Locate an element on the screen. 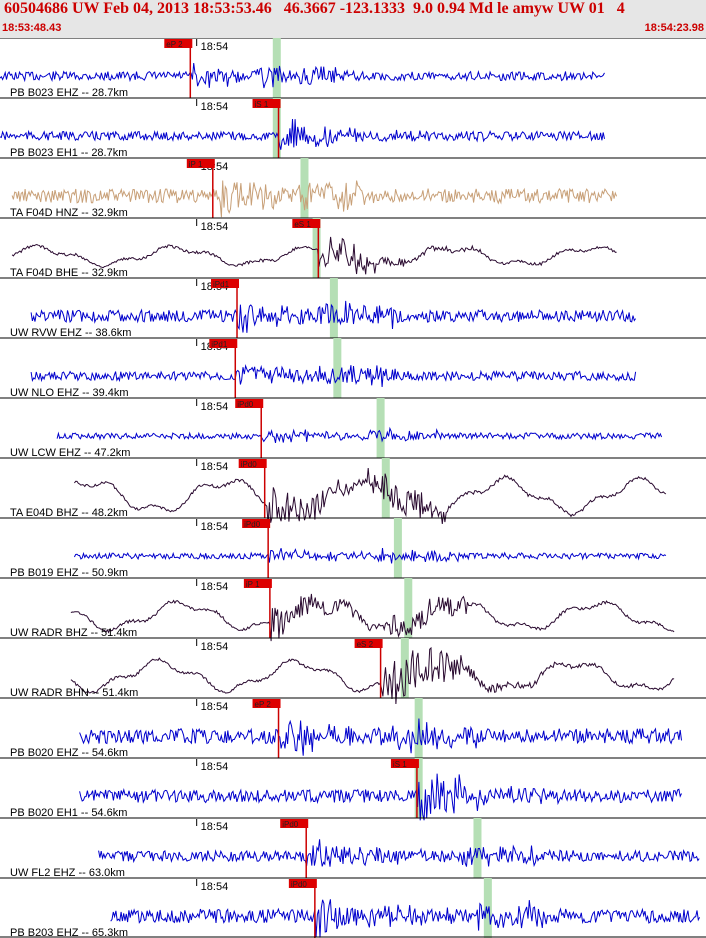 This screenshot has height=938, width=706. station-label: UW LCW EHZ -- 47.2km is located at coordinates (70, 453).